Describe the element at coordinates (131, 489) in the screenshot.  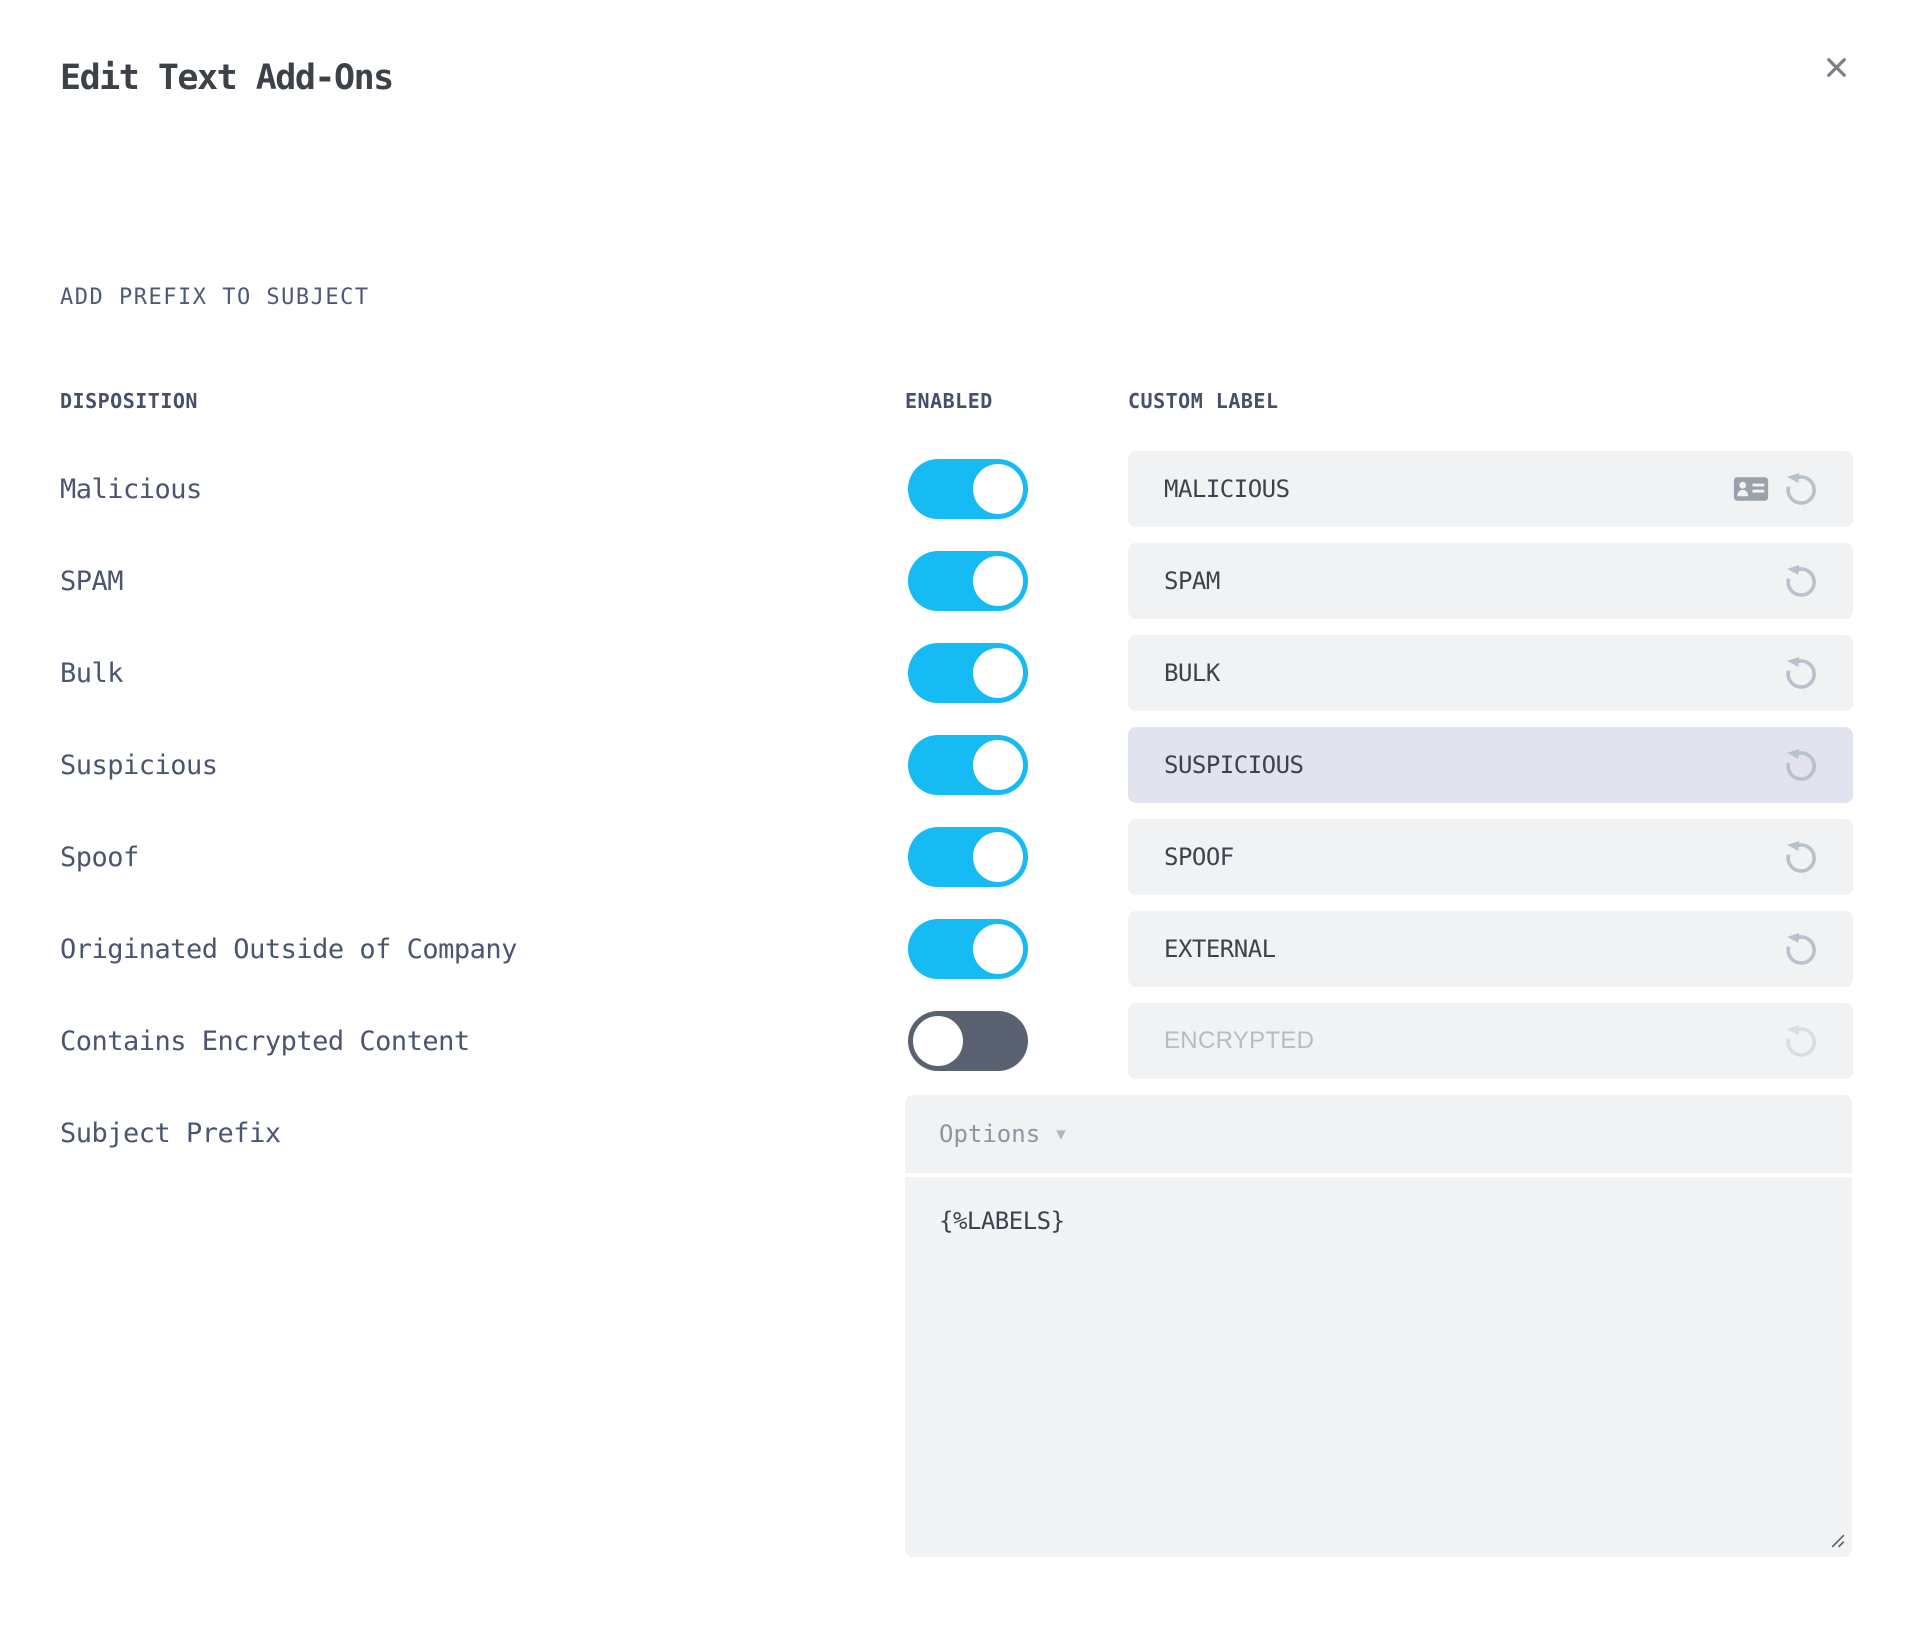
I see `disposition-label: Malicious` at that location.